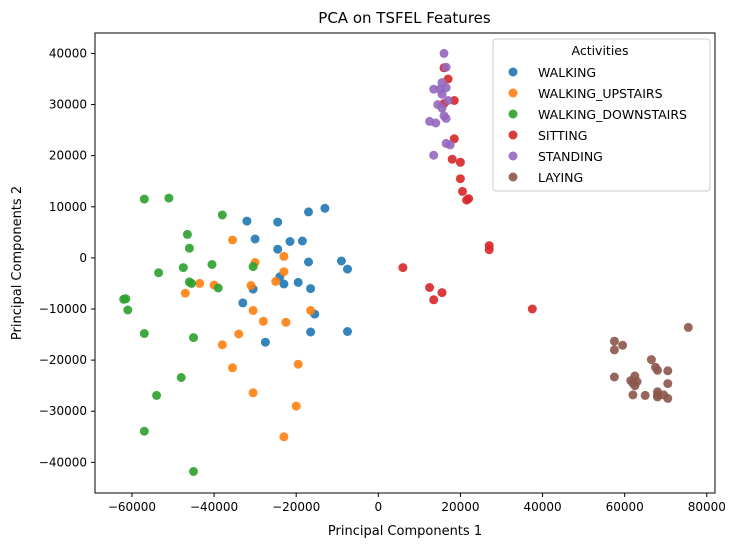 The height and width of the screenshot is (547, 737). Describe the element at coordinates (612, 114) in the screenshot. I see `legend-label-walking-downstairs: WALKING_DOWNSTAIRS` at that location.